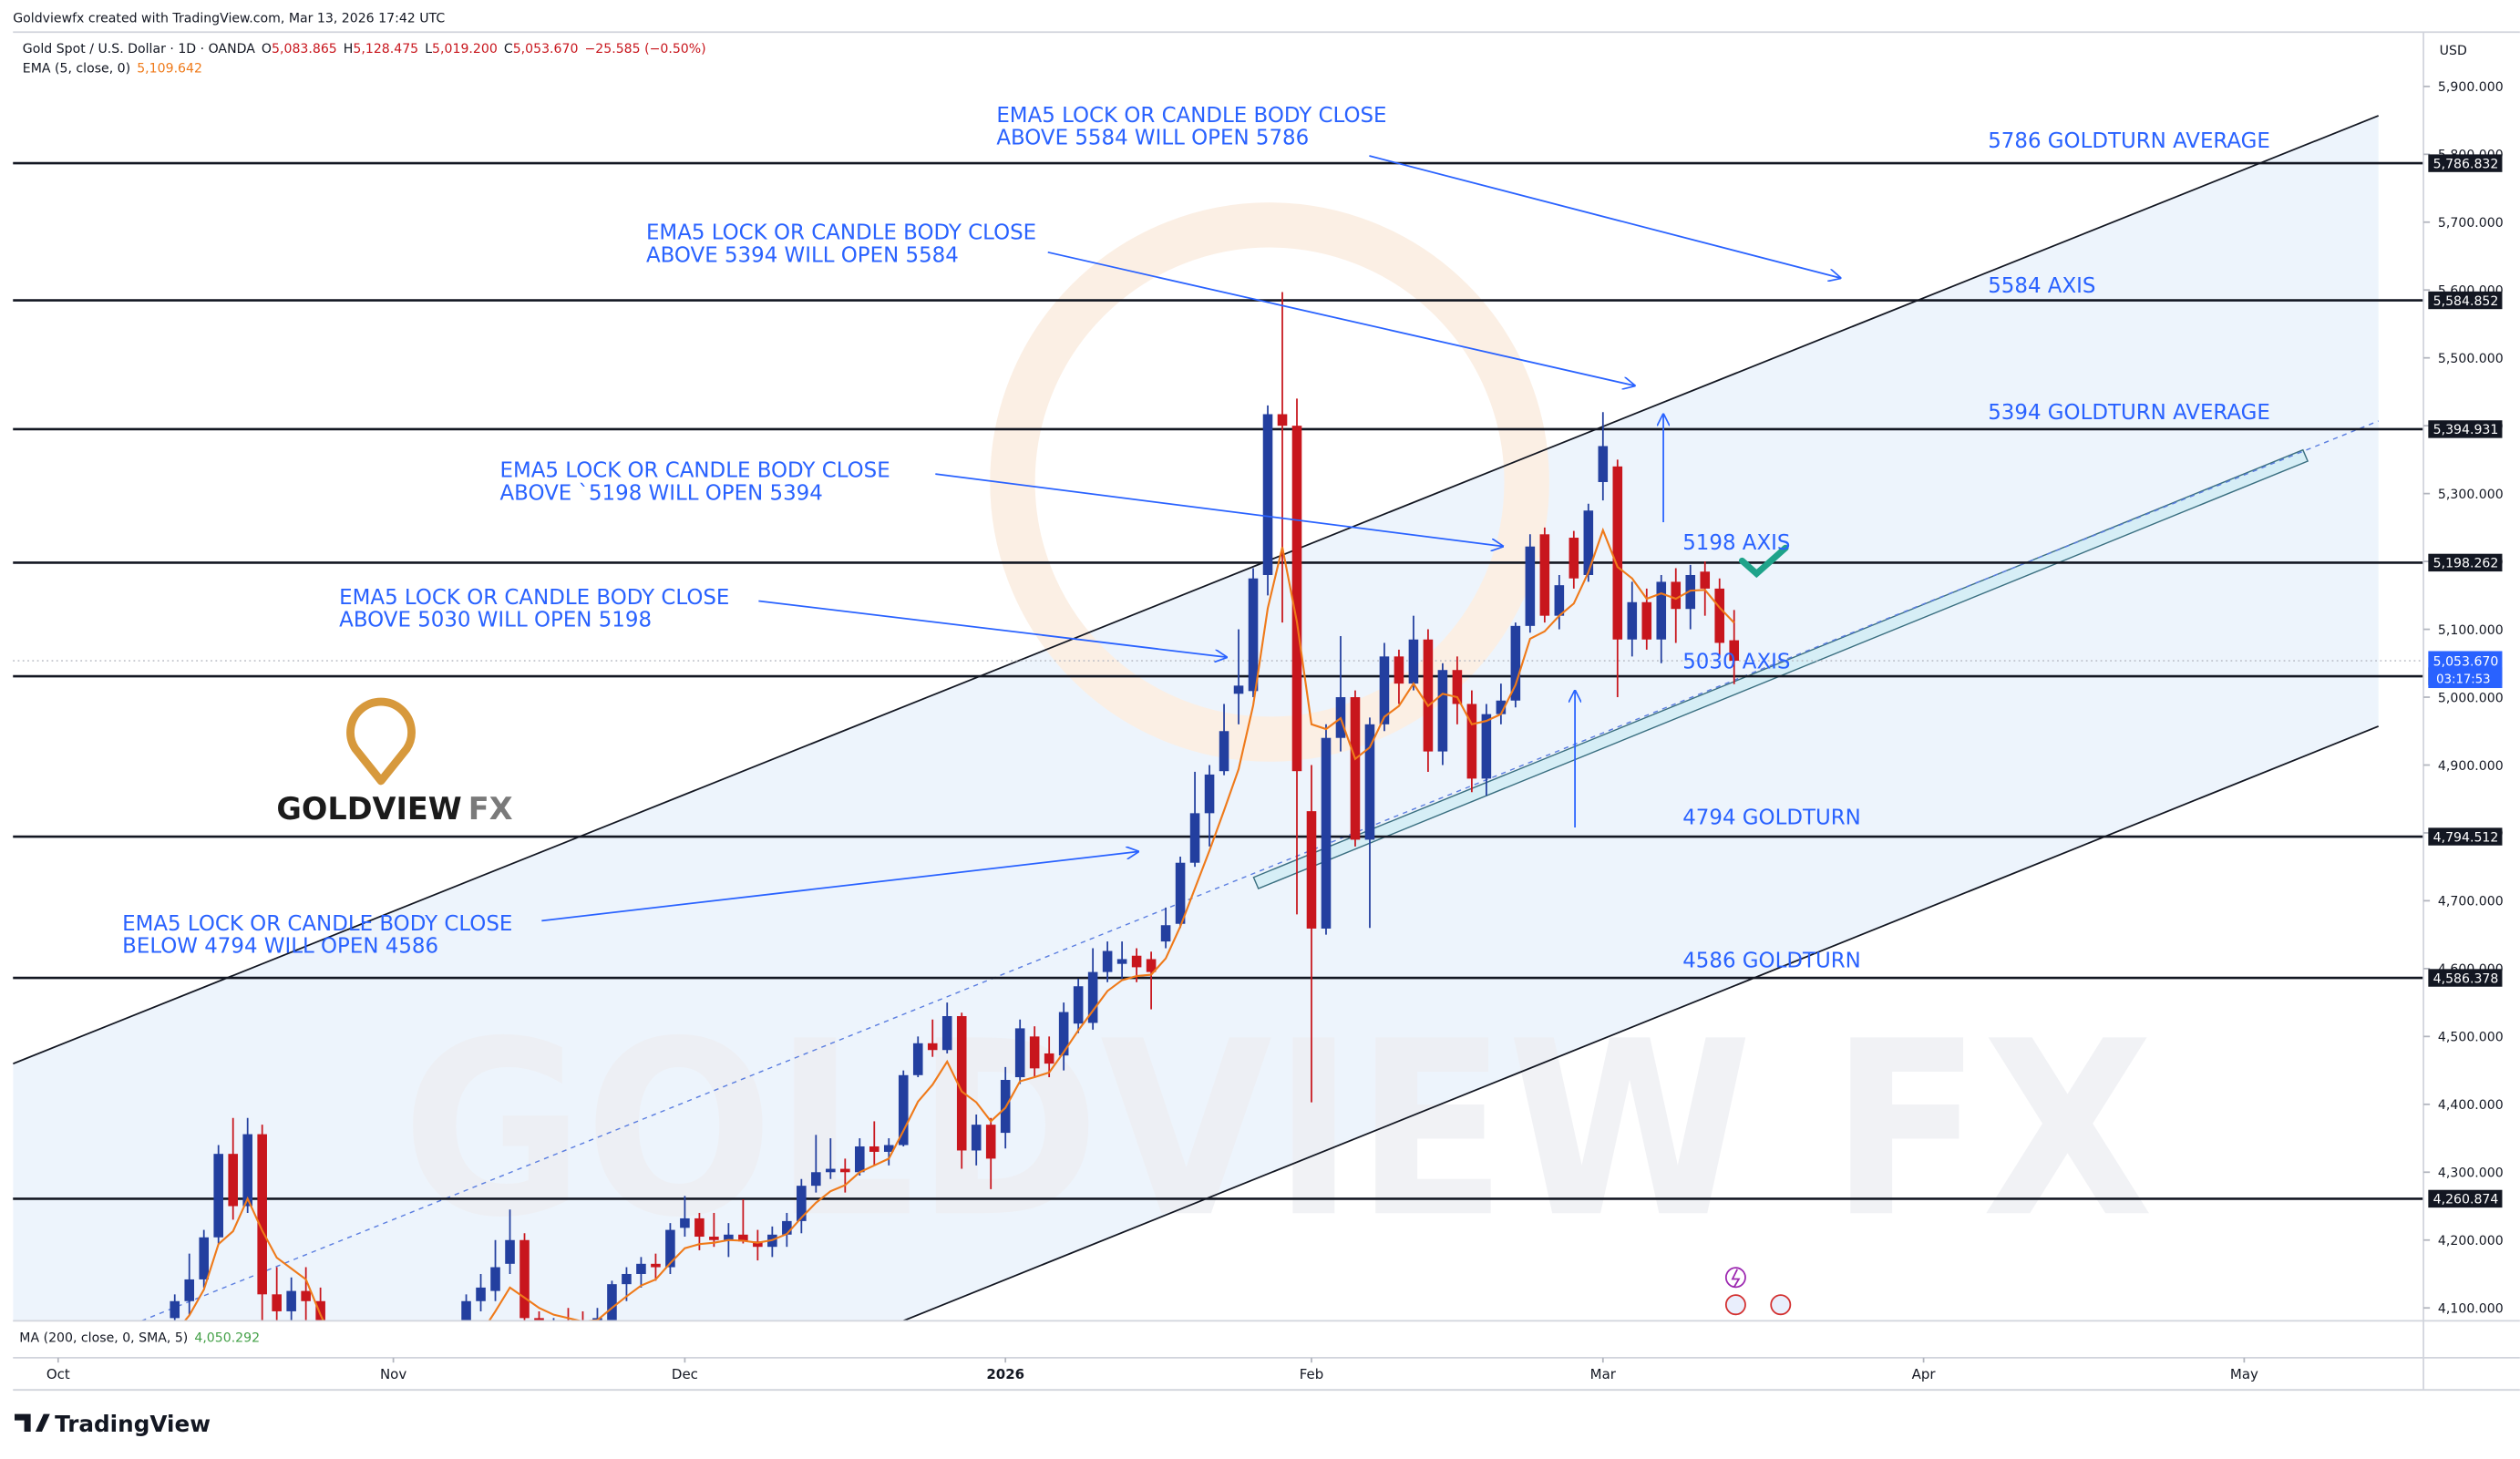  I want to click on change: −25.585 (−0.50%), so click(644, 49).